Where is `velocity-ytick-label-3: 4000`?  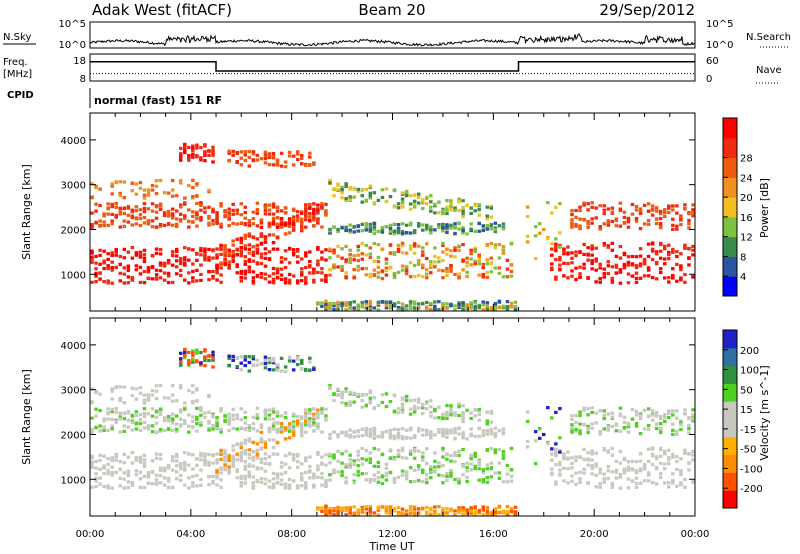 velocity-ytick-label-3: 4000 is located at coordinates (73, 346).